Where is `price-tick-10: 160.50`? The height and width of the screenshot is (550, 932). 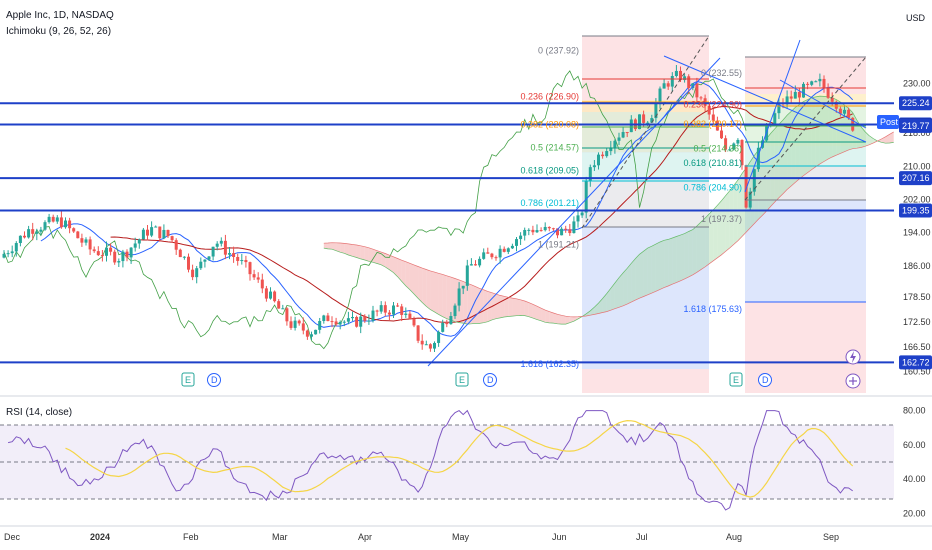
price-tick-10: 160.50 is located at coordinates (917, 372).